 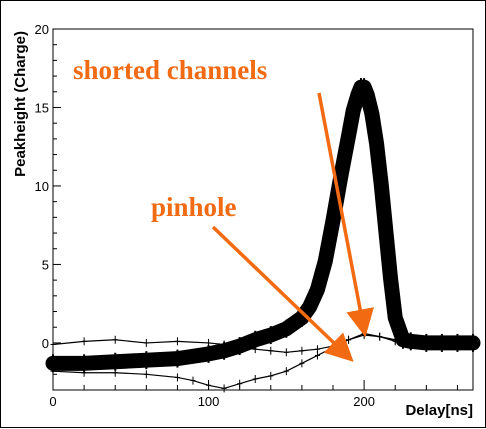 I want to click on y-tick-label: 10, so click(x=42, y=186).